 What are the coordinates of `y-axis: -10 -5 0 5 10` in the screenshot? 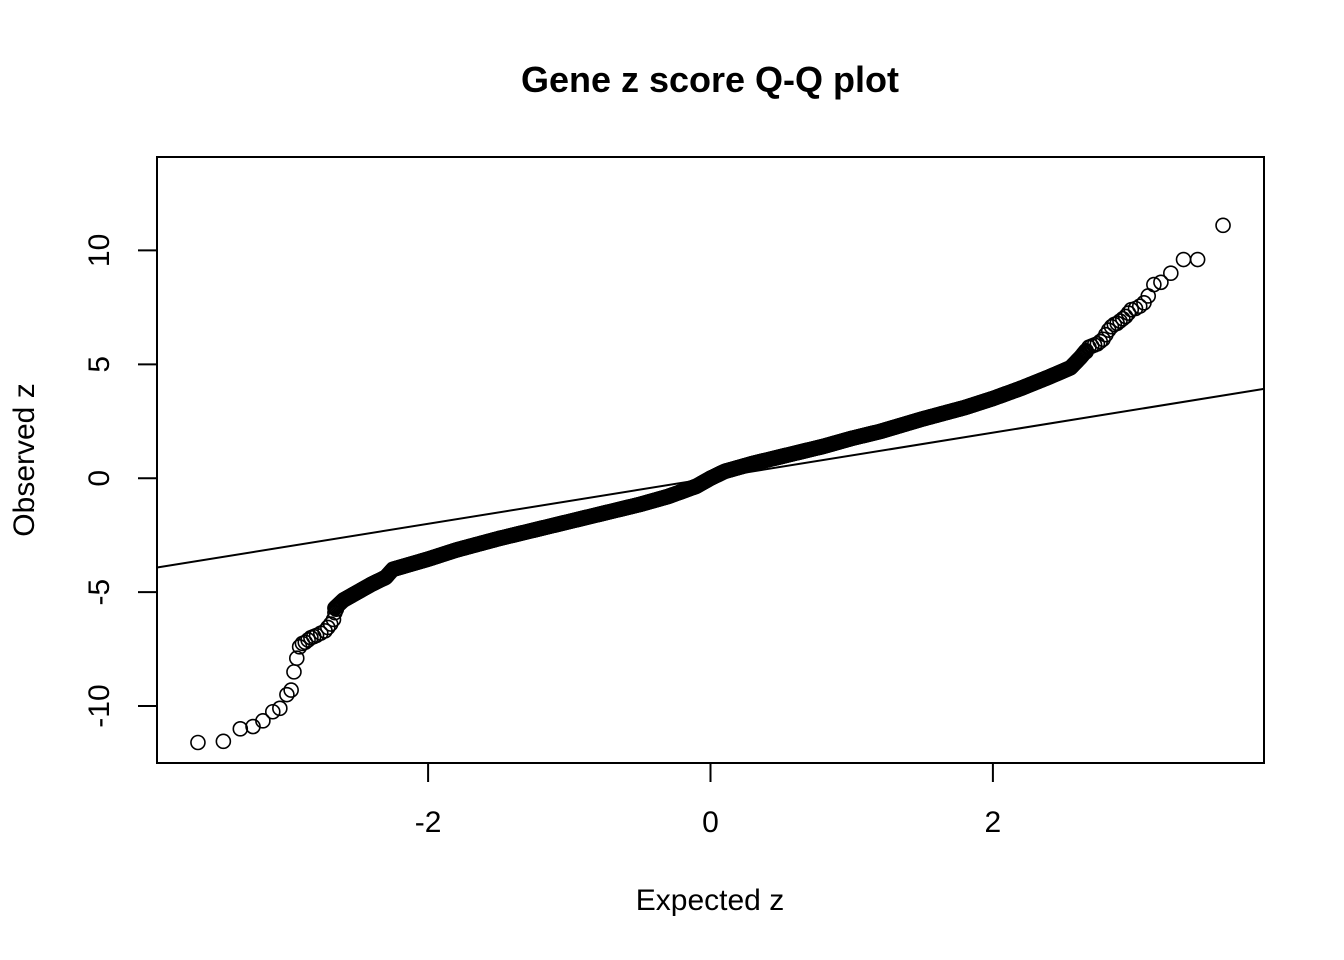 It's located at (120, 481).